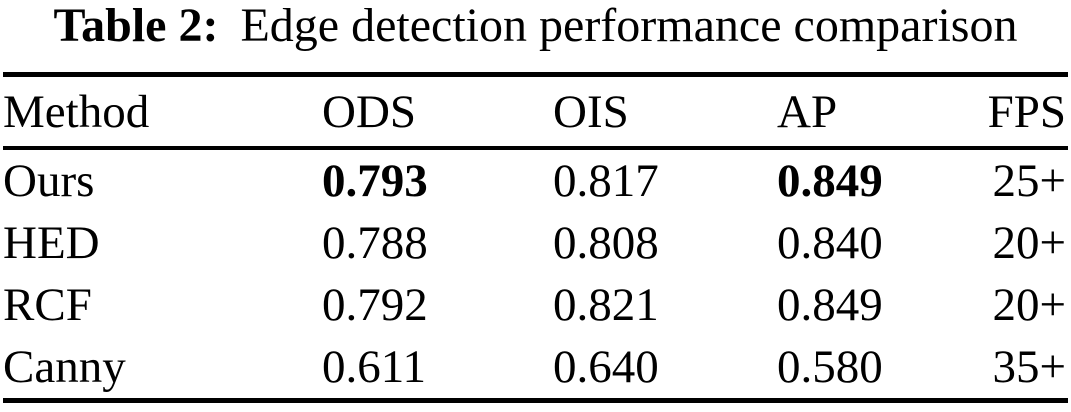  What do you see at coordinates (374, 367) in the screenshot?
I see `value-cell: 0.611` at bounding box center [374, 367].